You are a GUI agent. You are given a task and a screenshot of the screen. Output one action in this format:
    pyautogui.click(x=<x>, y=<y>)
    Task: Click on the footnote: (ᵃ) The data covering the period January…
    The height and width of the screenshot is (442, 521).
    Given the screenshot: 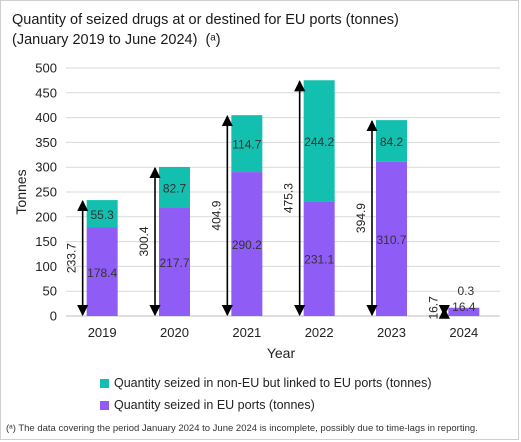 What is the action you would take?
    pyautogui.click(x=242, y=428)
    